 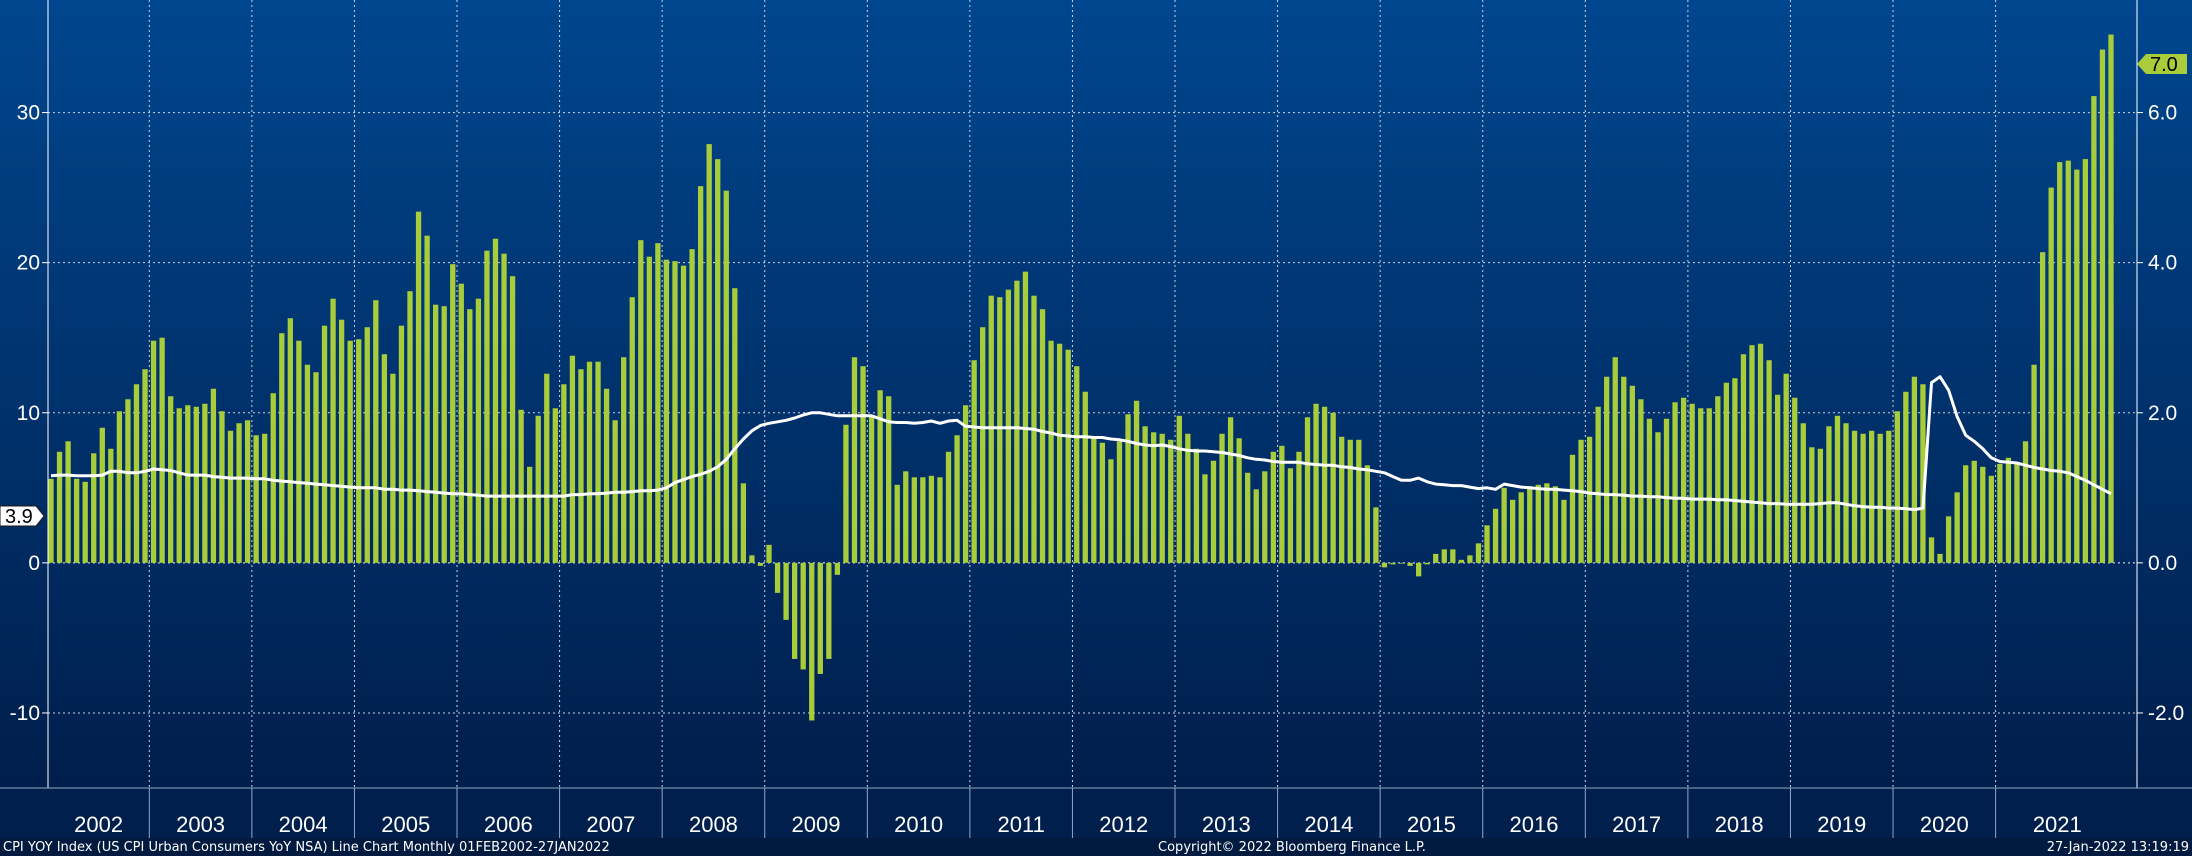 I want to click on footer-copyright: Copyright© 2022 Bloomberg Finance L.P., so click(x=1292, y=847).